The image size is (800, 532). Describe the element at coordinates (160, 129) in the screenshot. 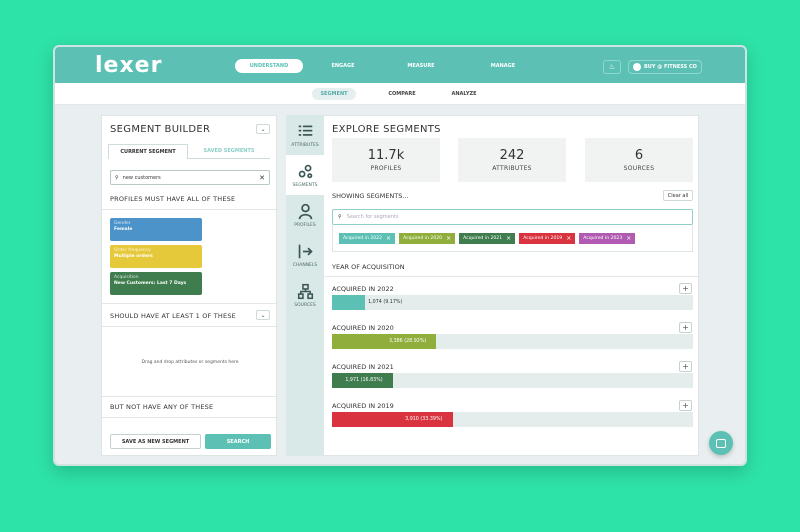

I see `builder-title: SEGMENT BUILDER` at that location.